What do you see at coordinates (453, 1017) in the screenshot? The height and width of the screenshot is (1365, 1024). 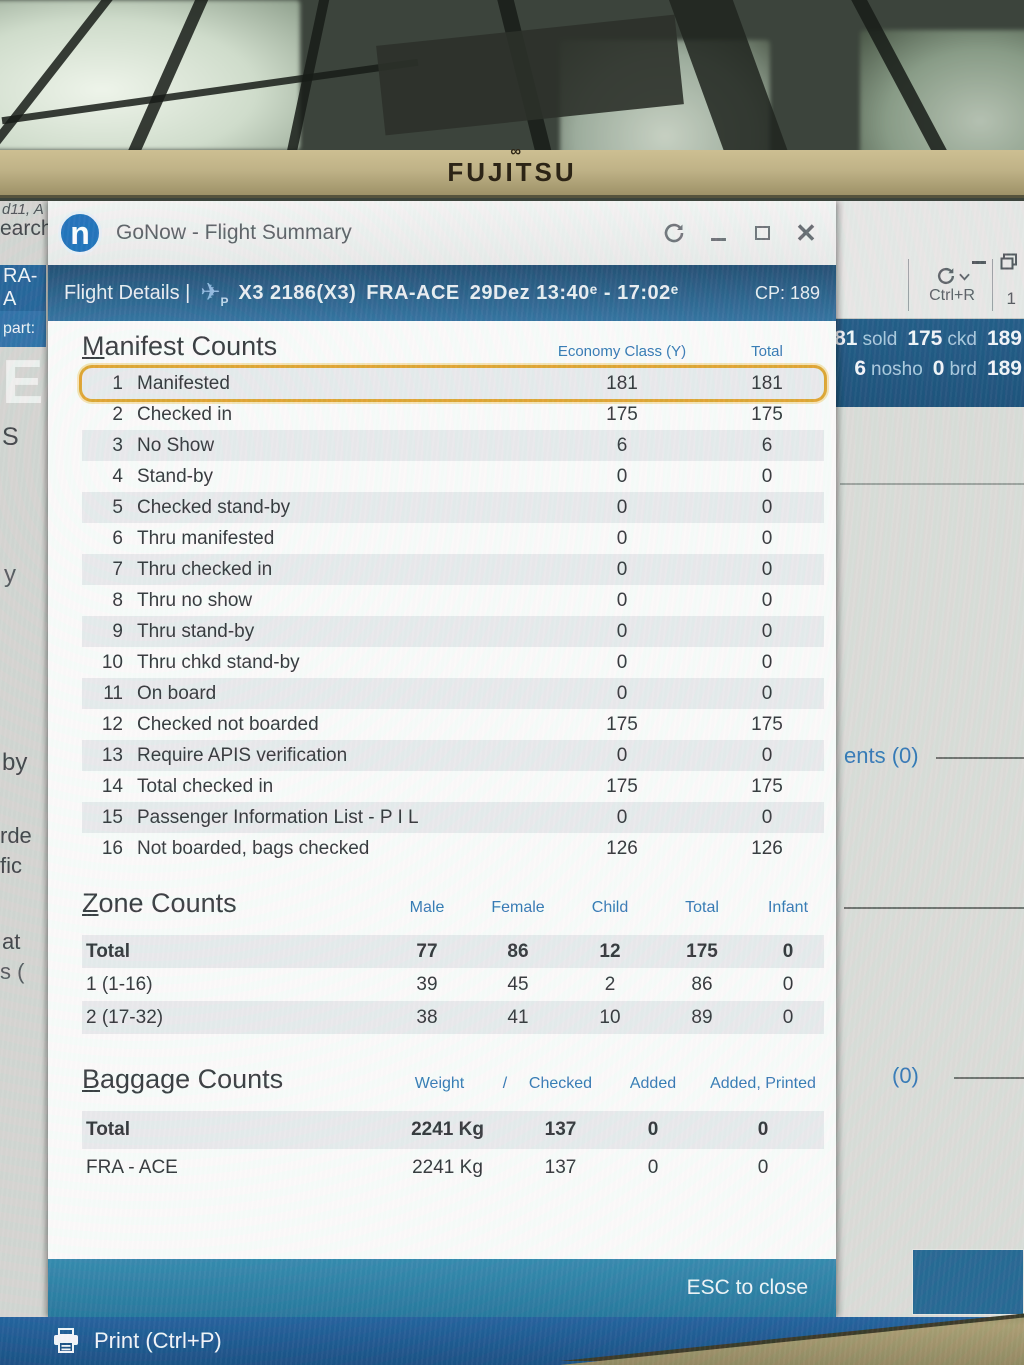 I see `zone-row: 2 (17-32) 38 41 10 89 0` at bounding box center [453, 1017].